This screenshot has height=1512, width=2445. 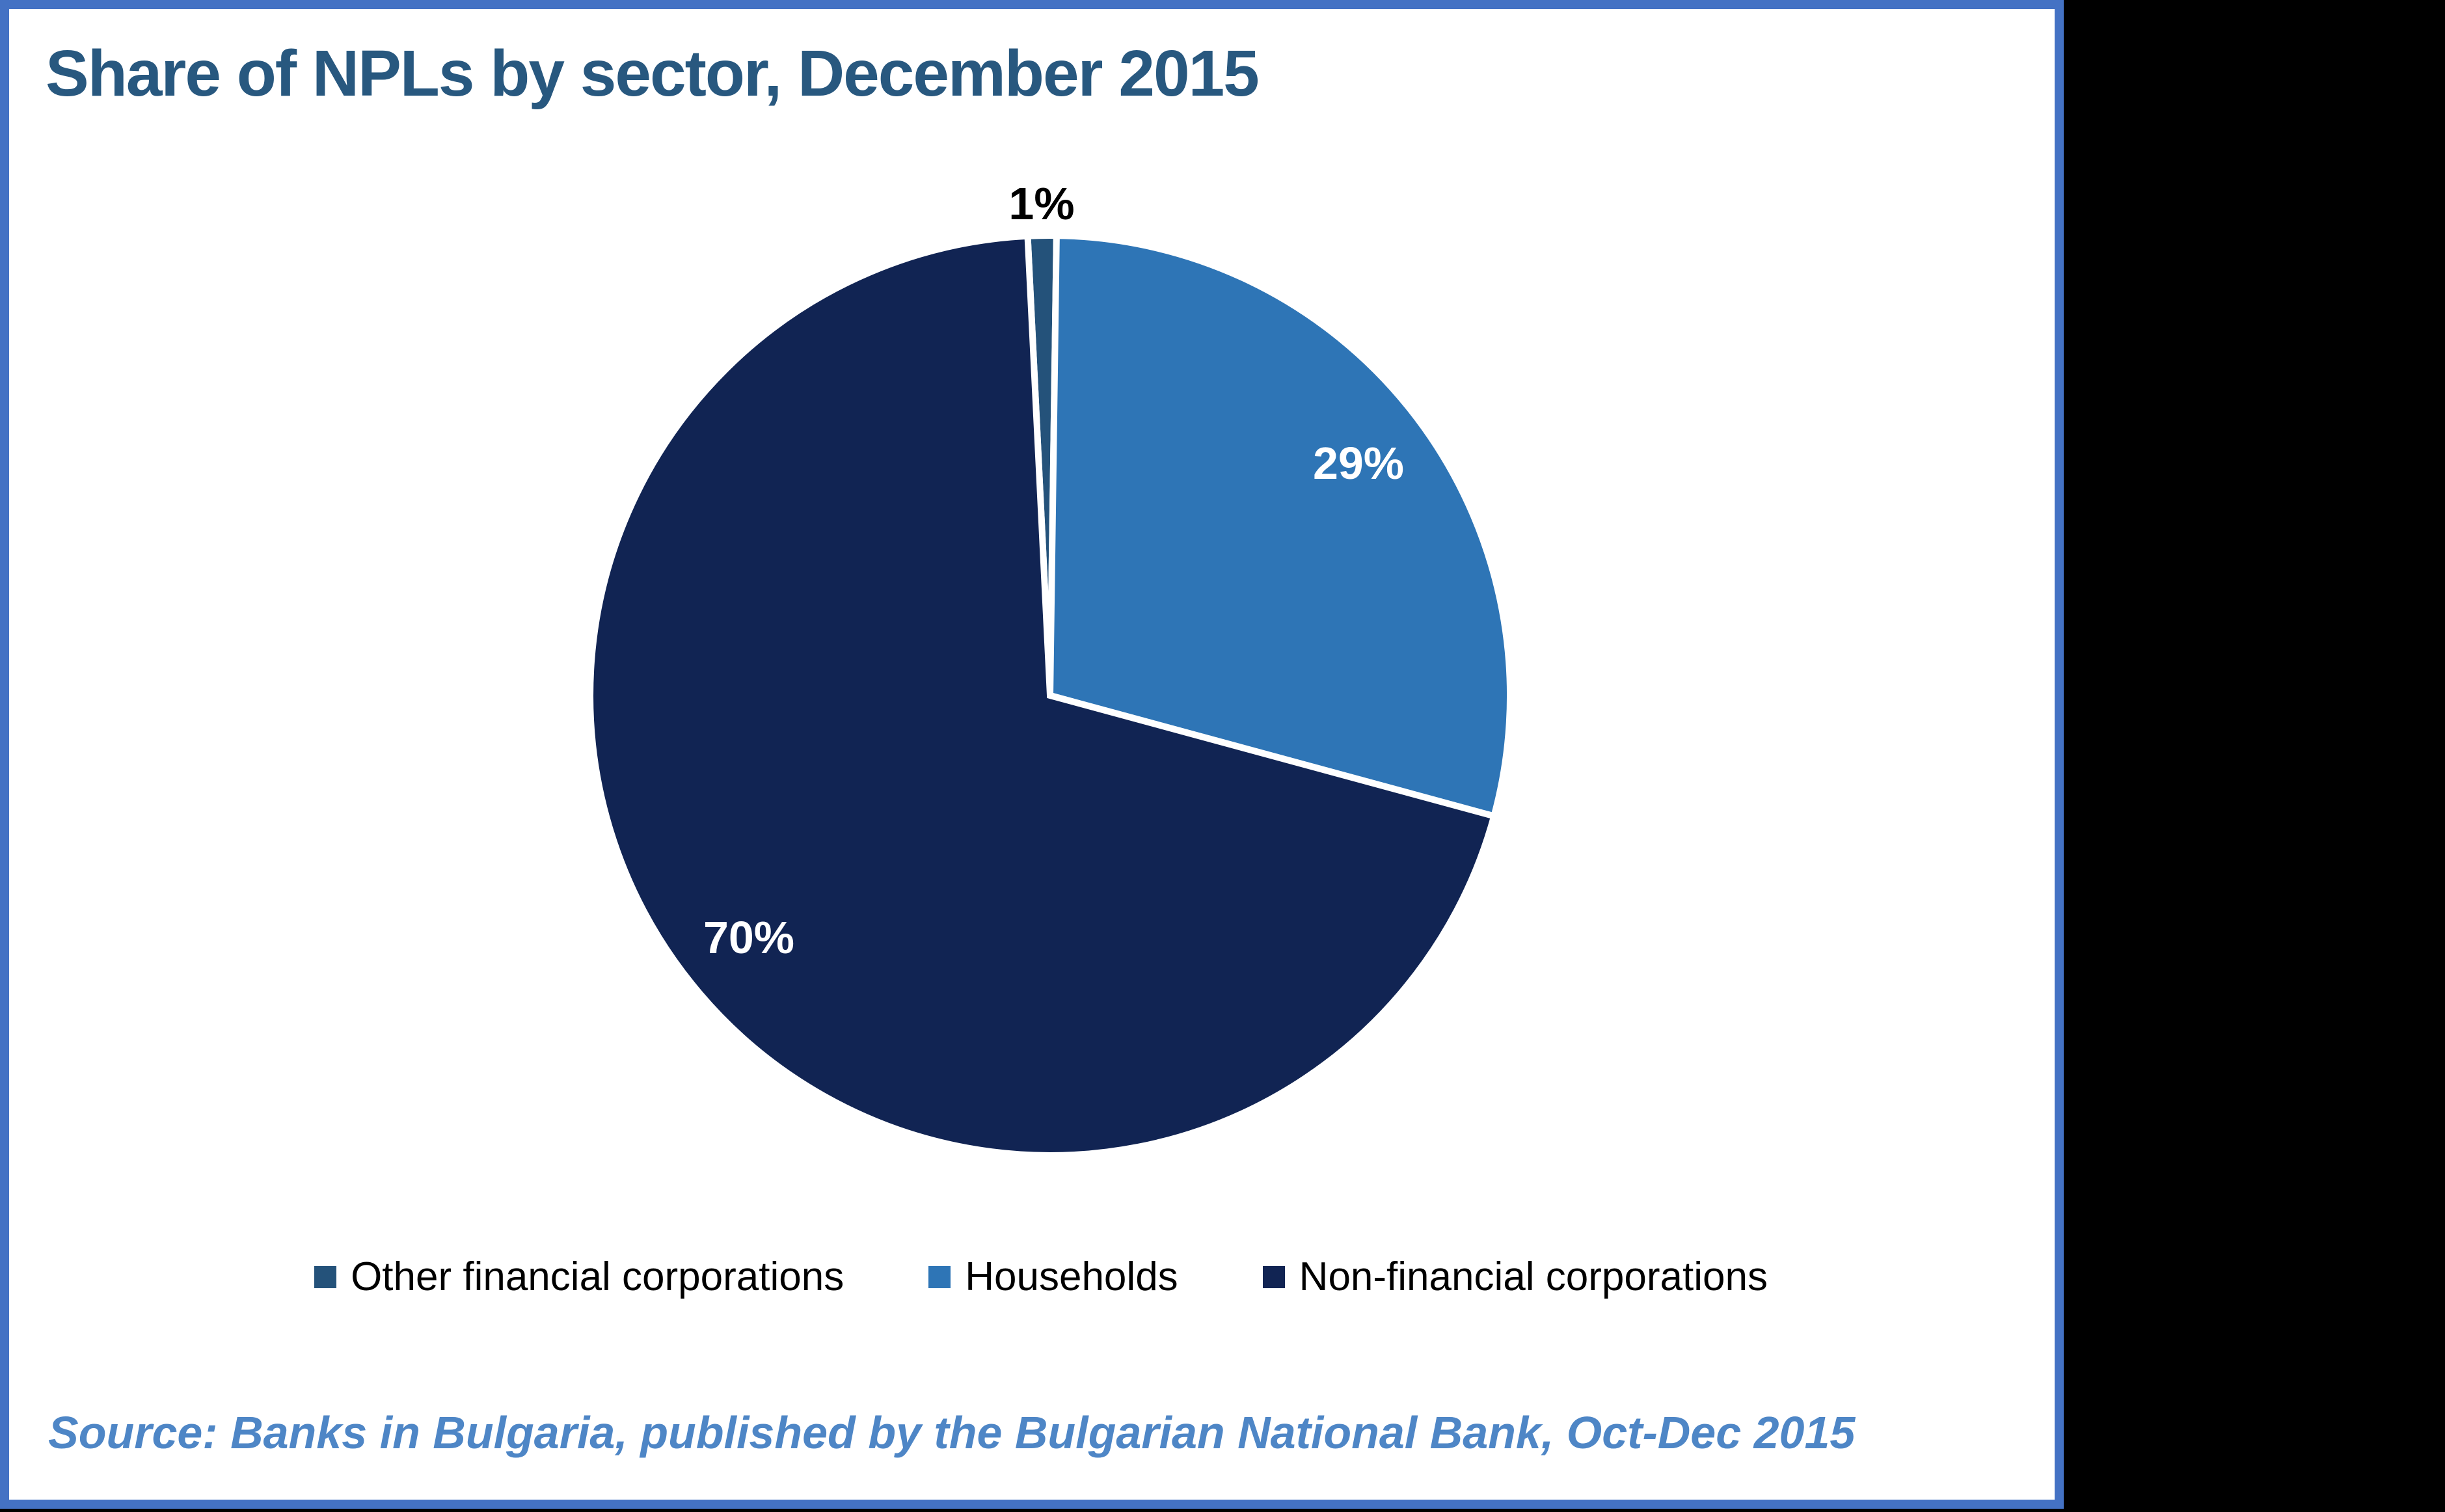 I want to click on chart-title: Share of NPLs by sector, December 2015, so click(x=653, y=73).